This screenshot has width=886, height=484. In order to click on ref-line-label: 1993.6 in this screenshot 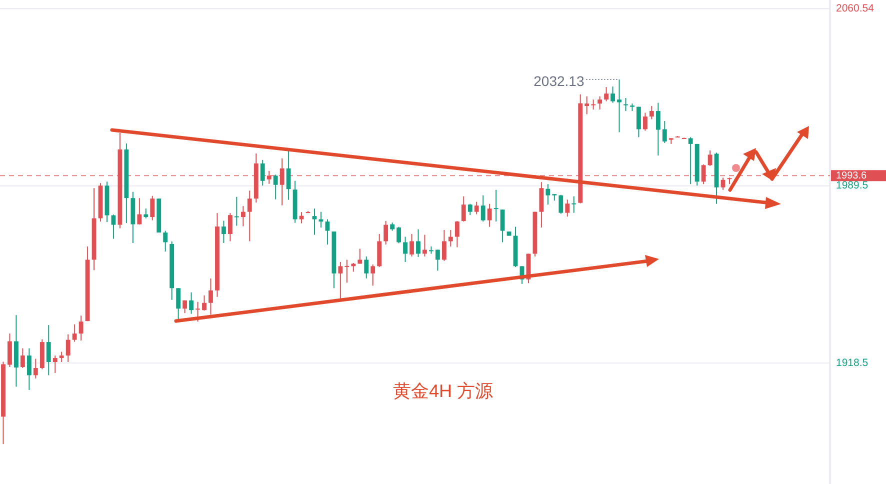, I will do `click(852, 176)`.